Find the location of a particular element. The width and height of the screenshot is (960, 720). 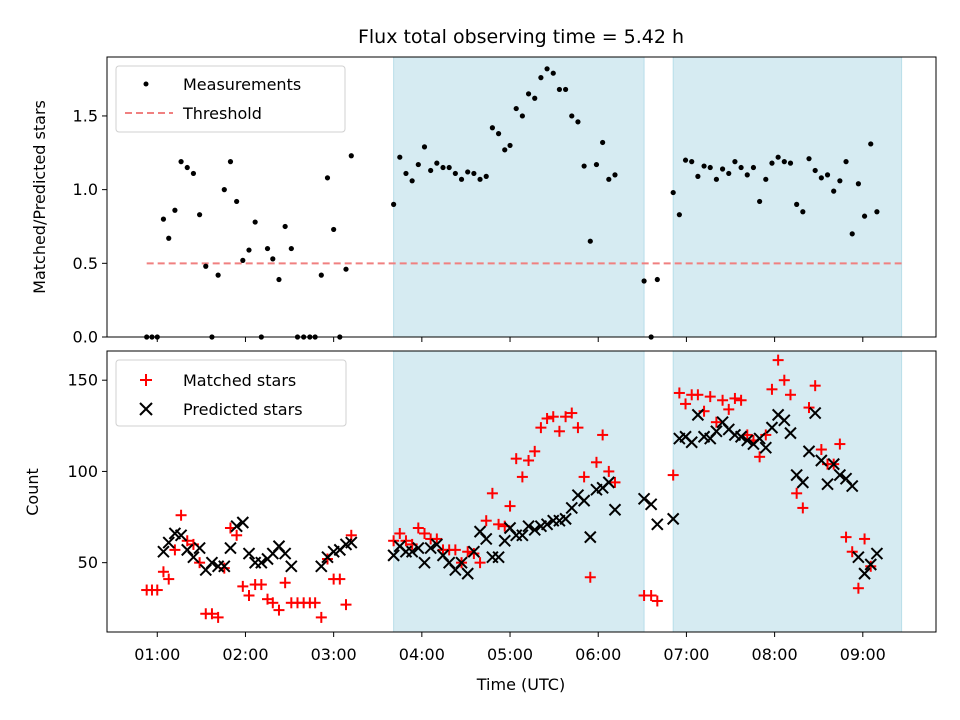

legend-measurements-marker is located at coordinates (146, 84).